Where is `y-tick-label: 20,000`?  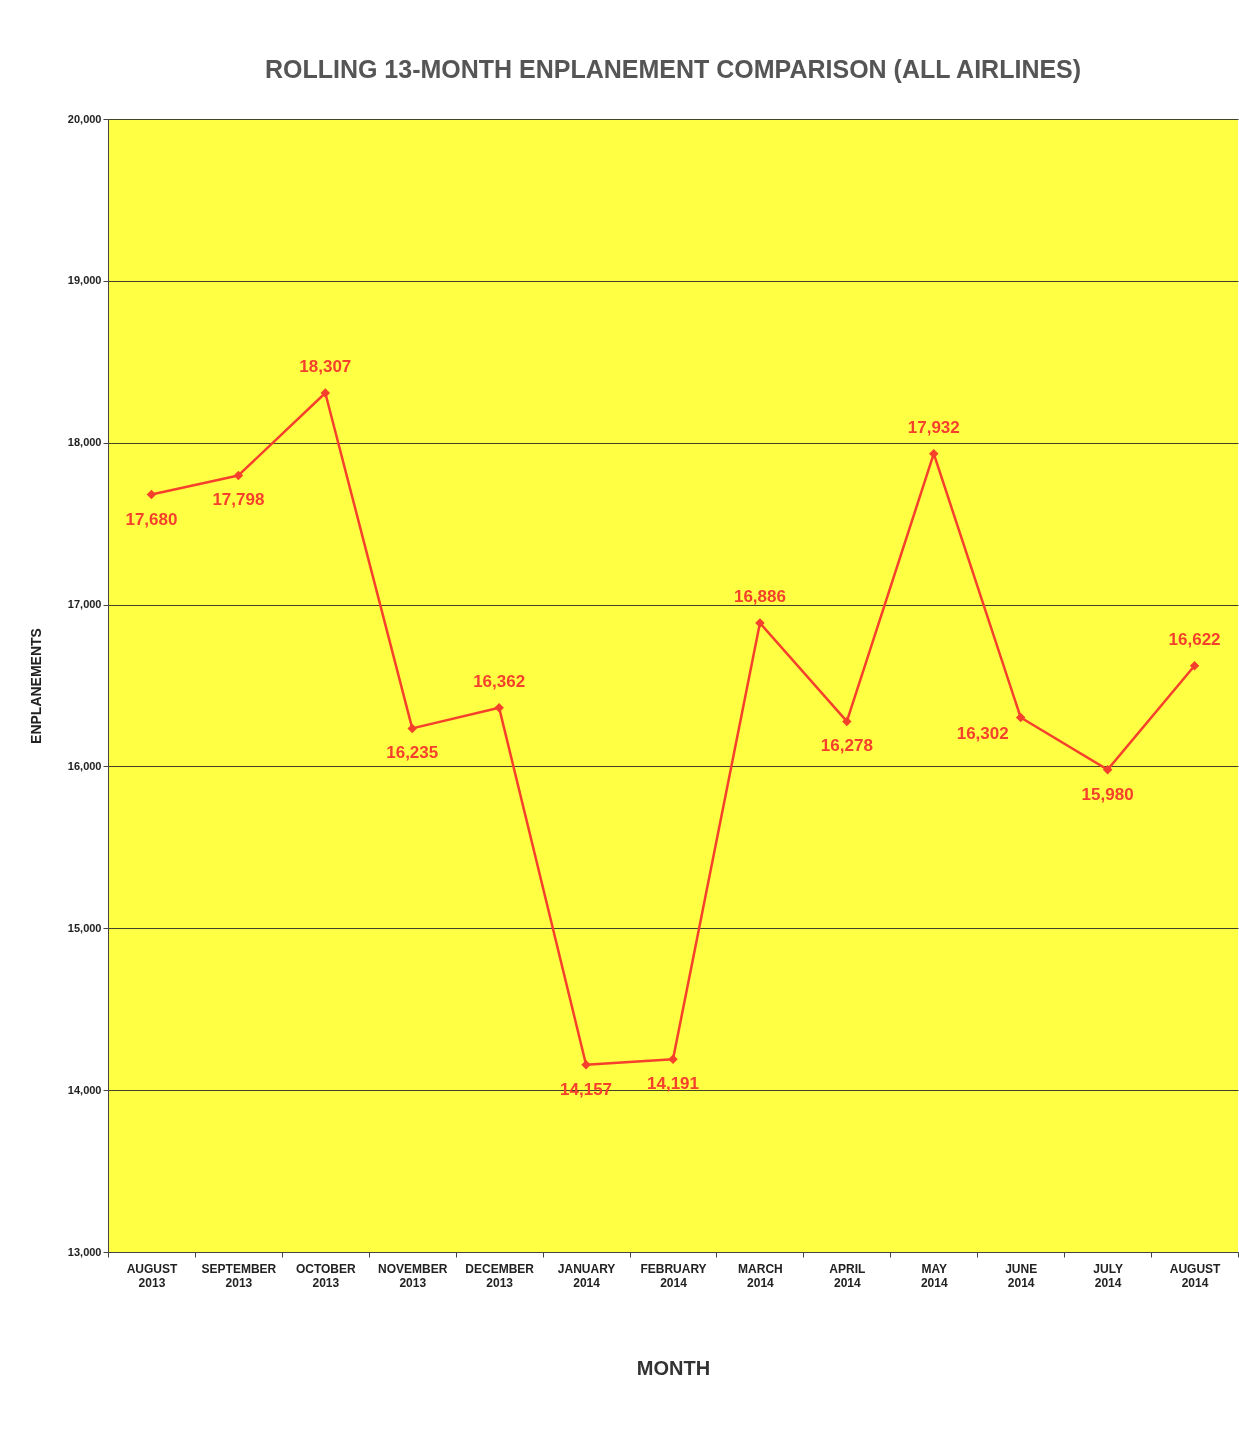 y-tick-label: 20,000 is located at coordinates (84, 118).